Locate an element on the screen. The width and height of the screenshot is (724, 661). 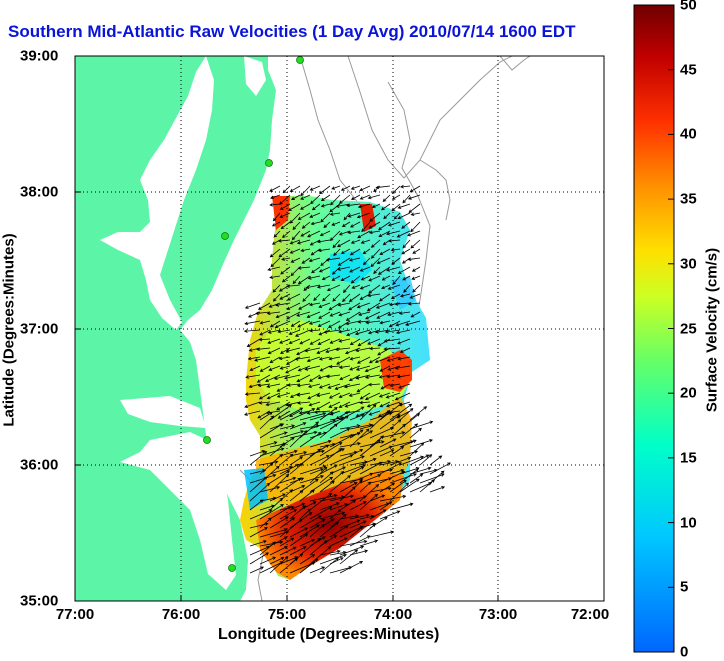
chesapeake-bay is located at coordinates (157, 193).